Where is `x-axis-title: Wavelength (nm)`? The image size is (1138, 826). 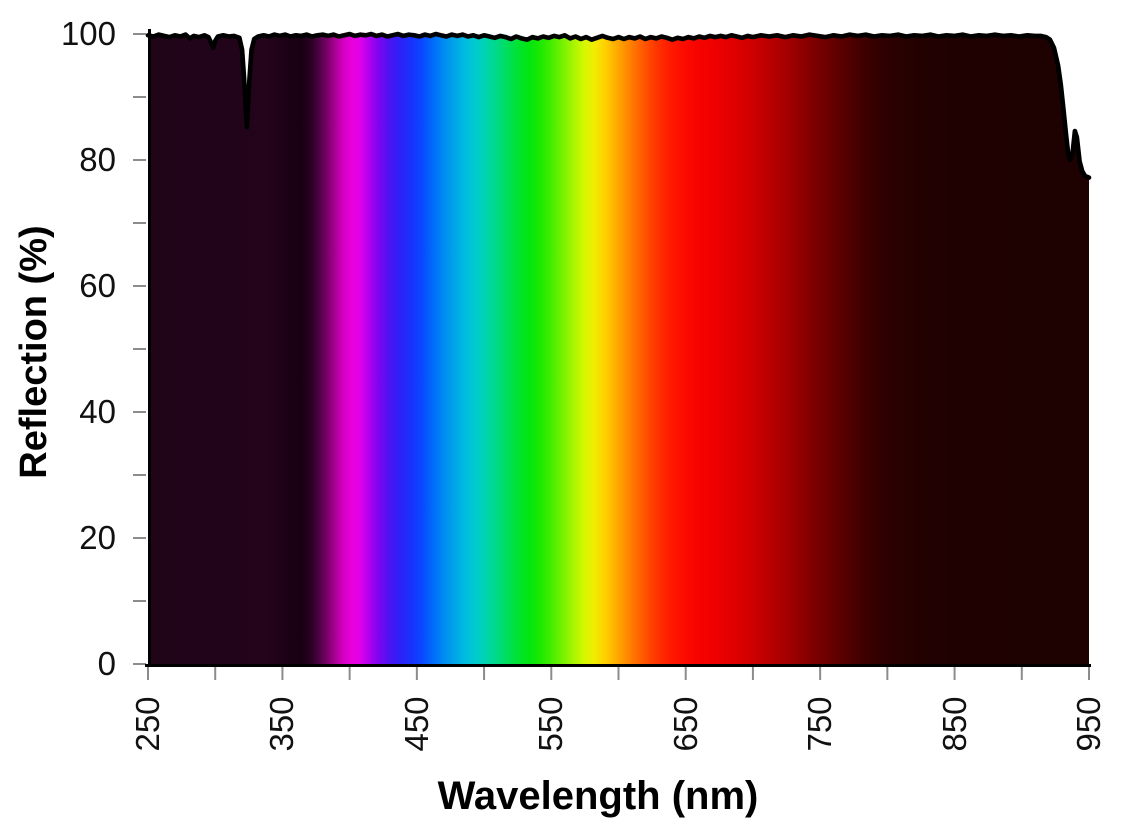
x-axis-title: Wavelength (nm) is located at coordinates (598, 796).